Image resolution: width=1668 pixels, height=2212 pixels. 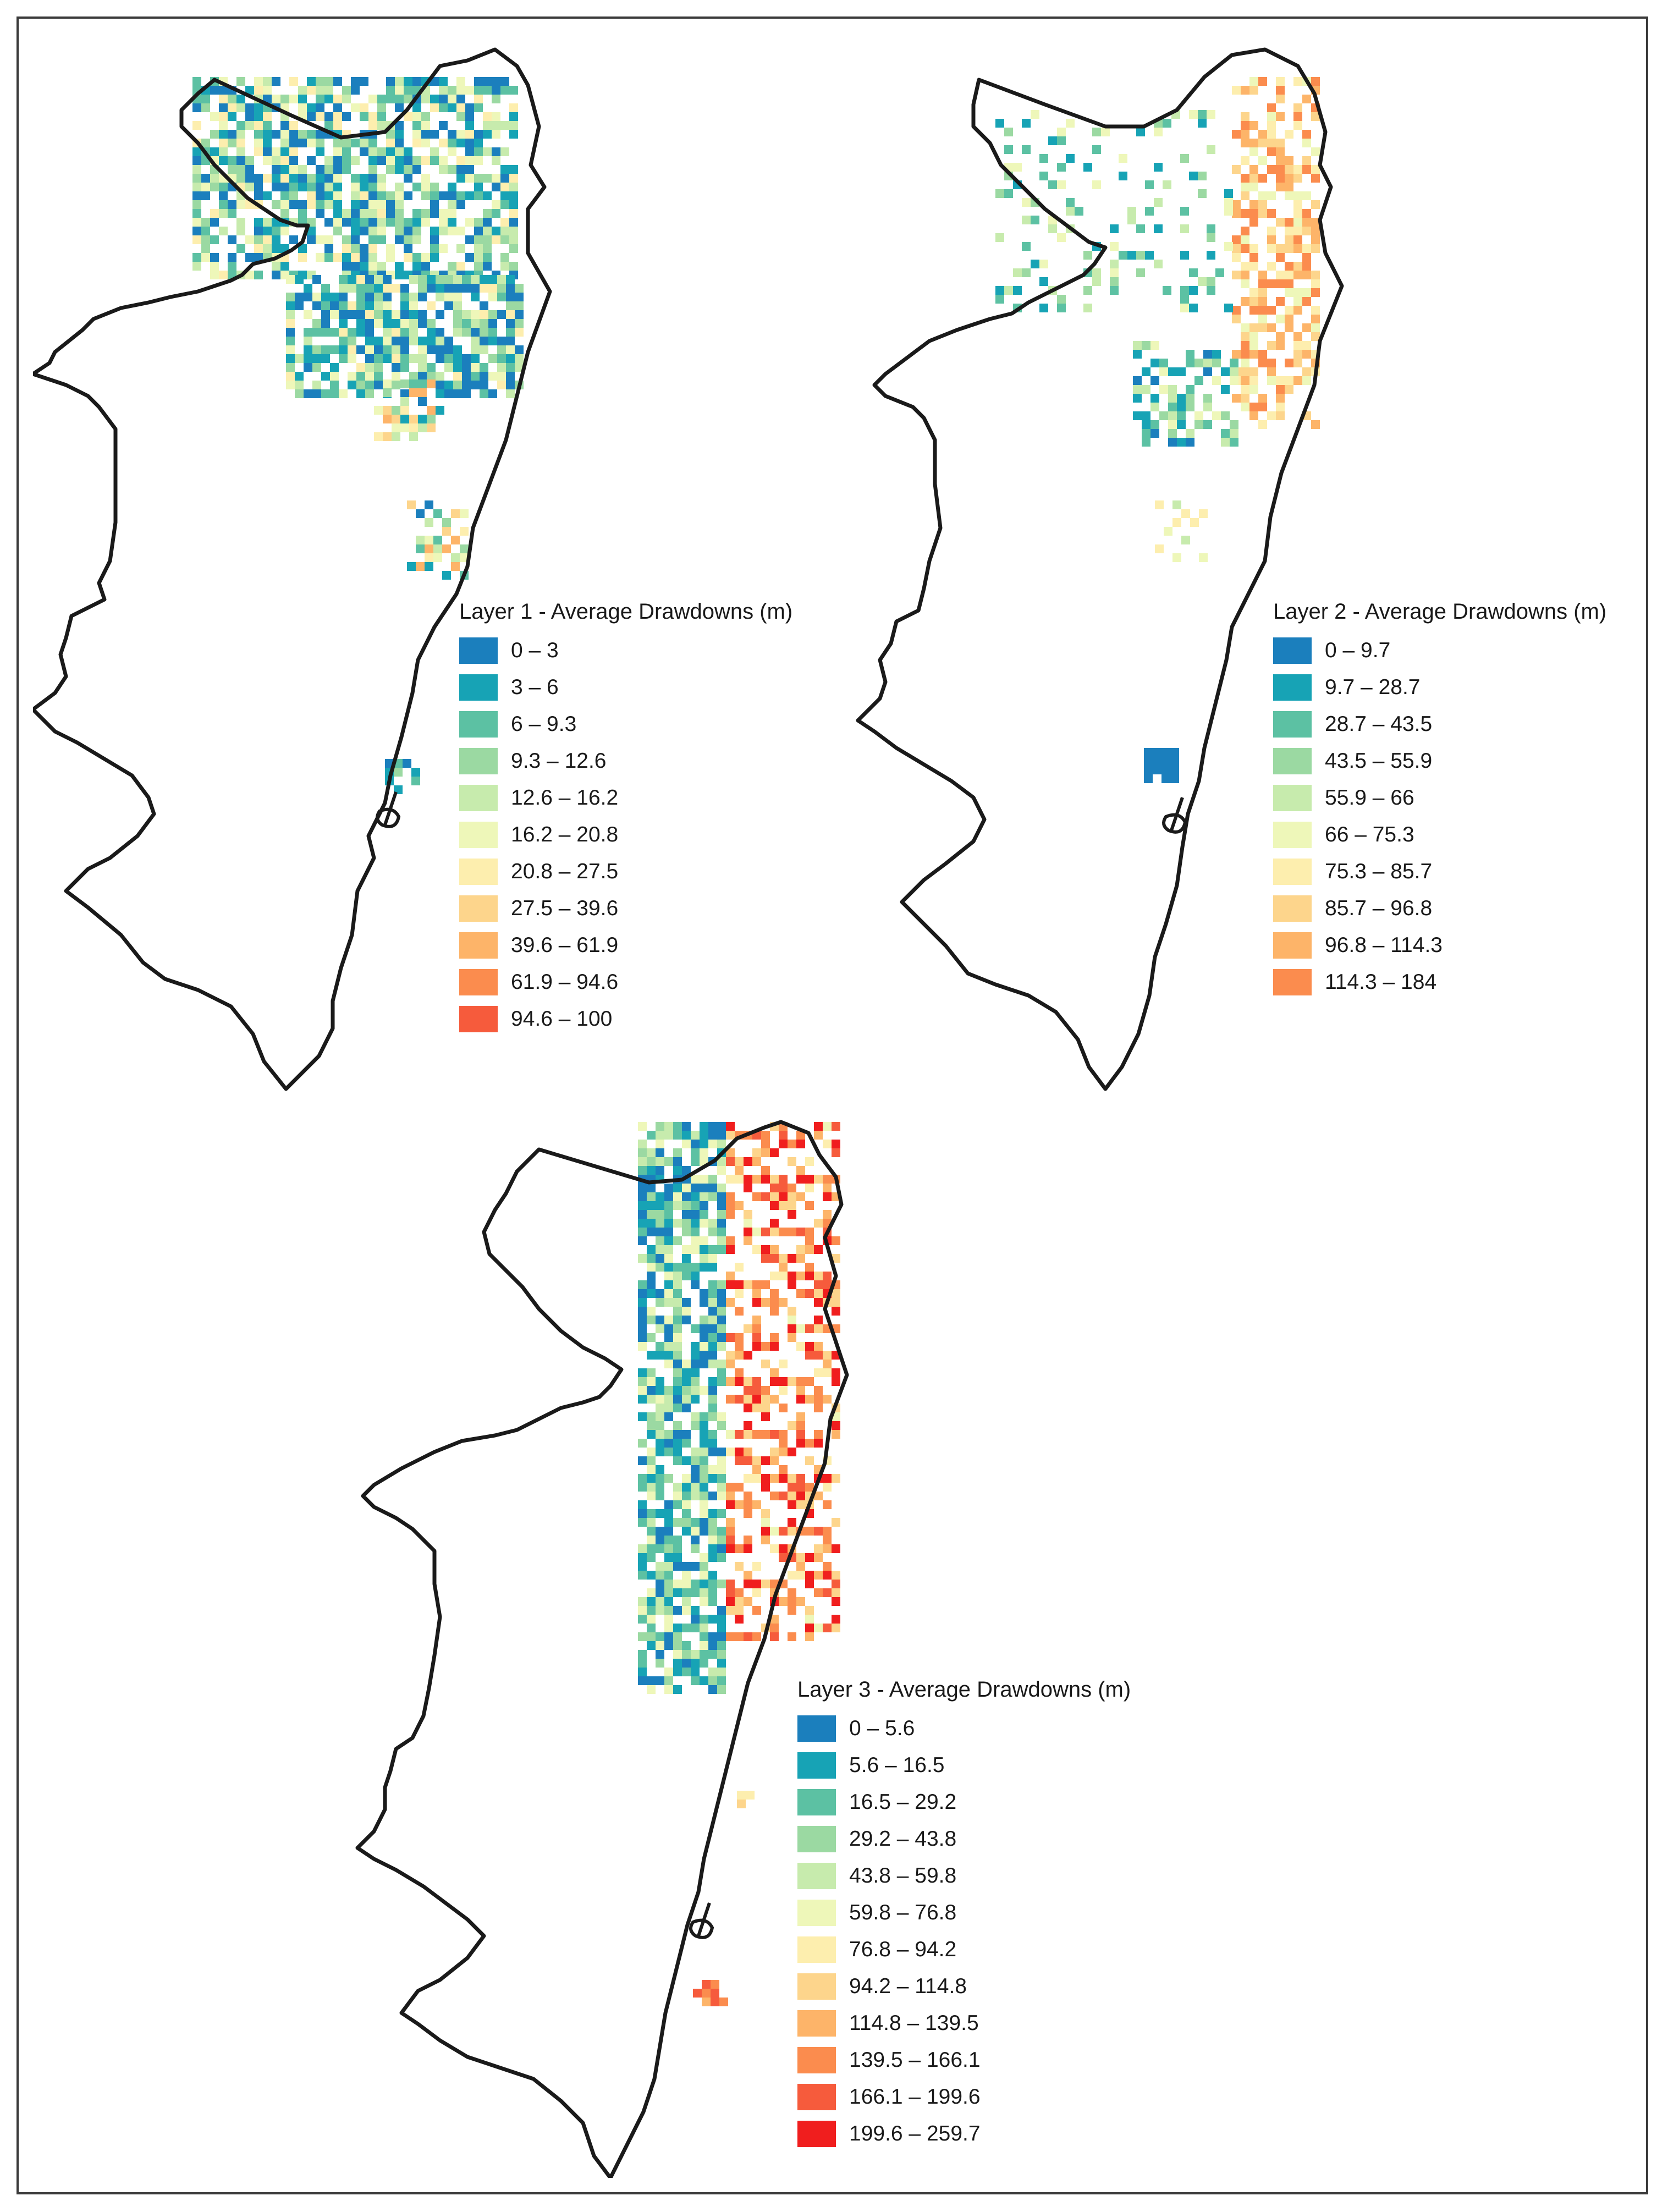 I want to click on legend-swatch, so click(x=816, y=1875).